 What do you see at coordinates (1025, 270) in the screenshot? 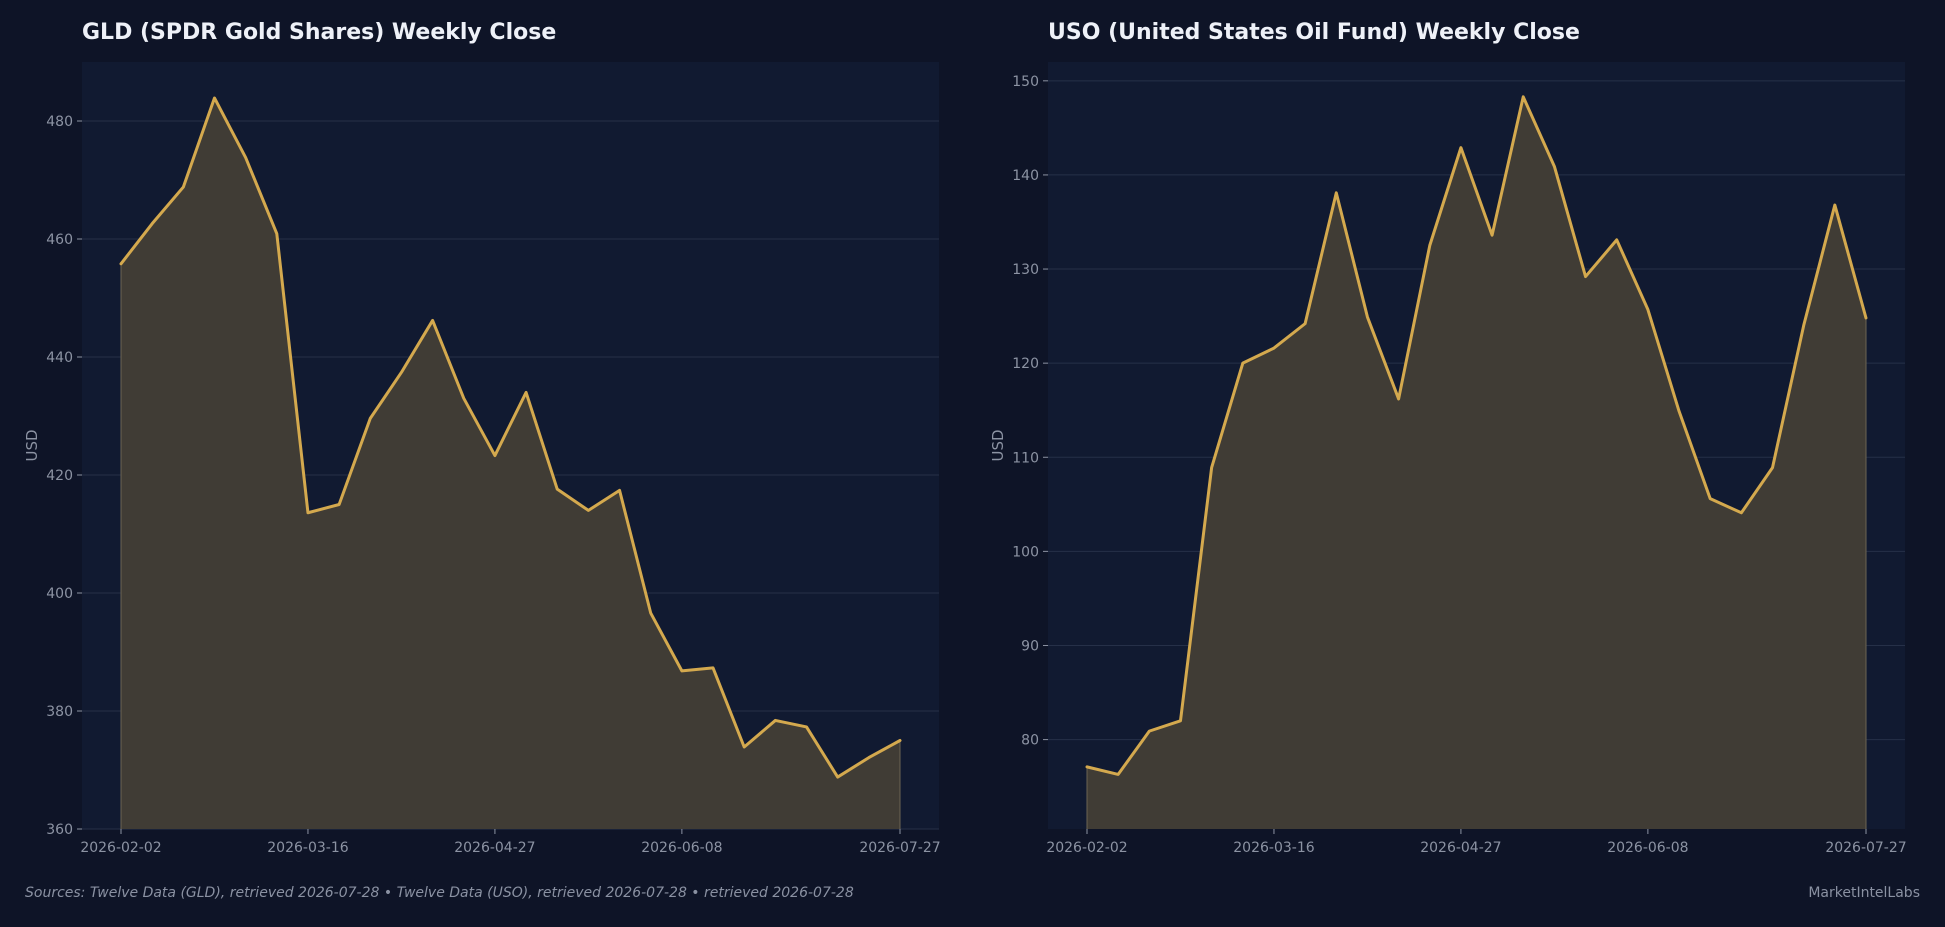
I see `uso-y-tick-label: 130` at bounding box center [1025, 270].